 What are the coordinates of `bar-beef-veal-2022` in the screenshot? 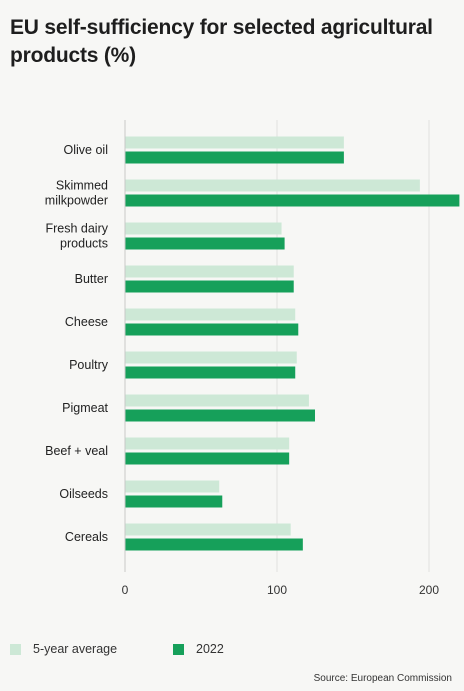 It's located at (207, 458).